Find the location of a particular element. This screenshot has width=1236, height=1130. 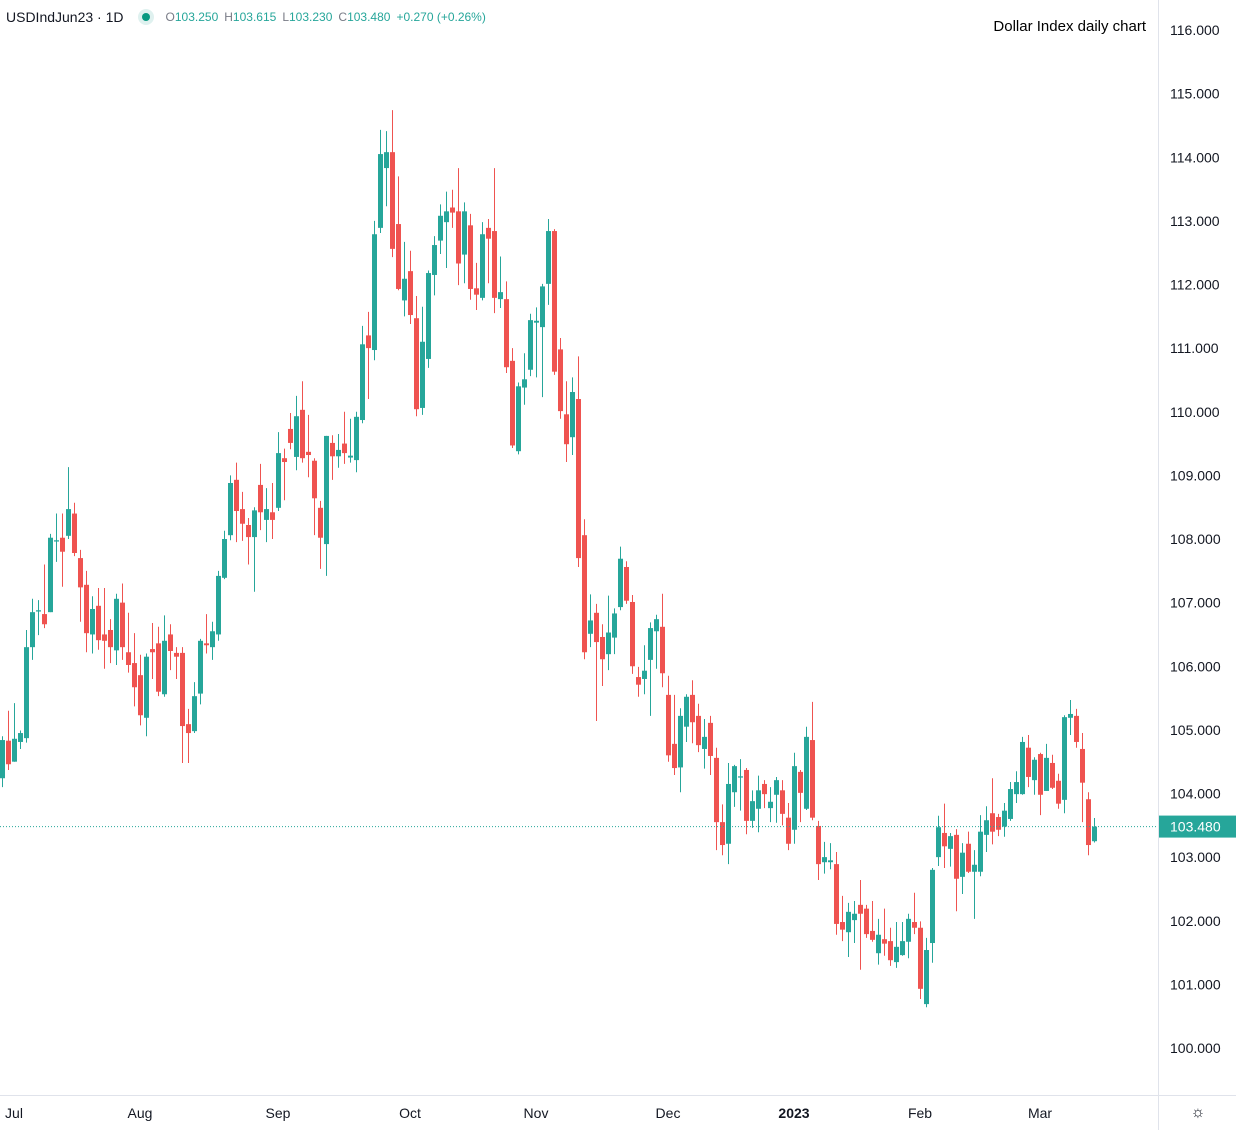

price-tick-label: 115.000 is located at coordinates (1195, 94).